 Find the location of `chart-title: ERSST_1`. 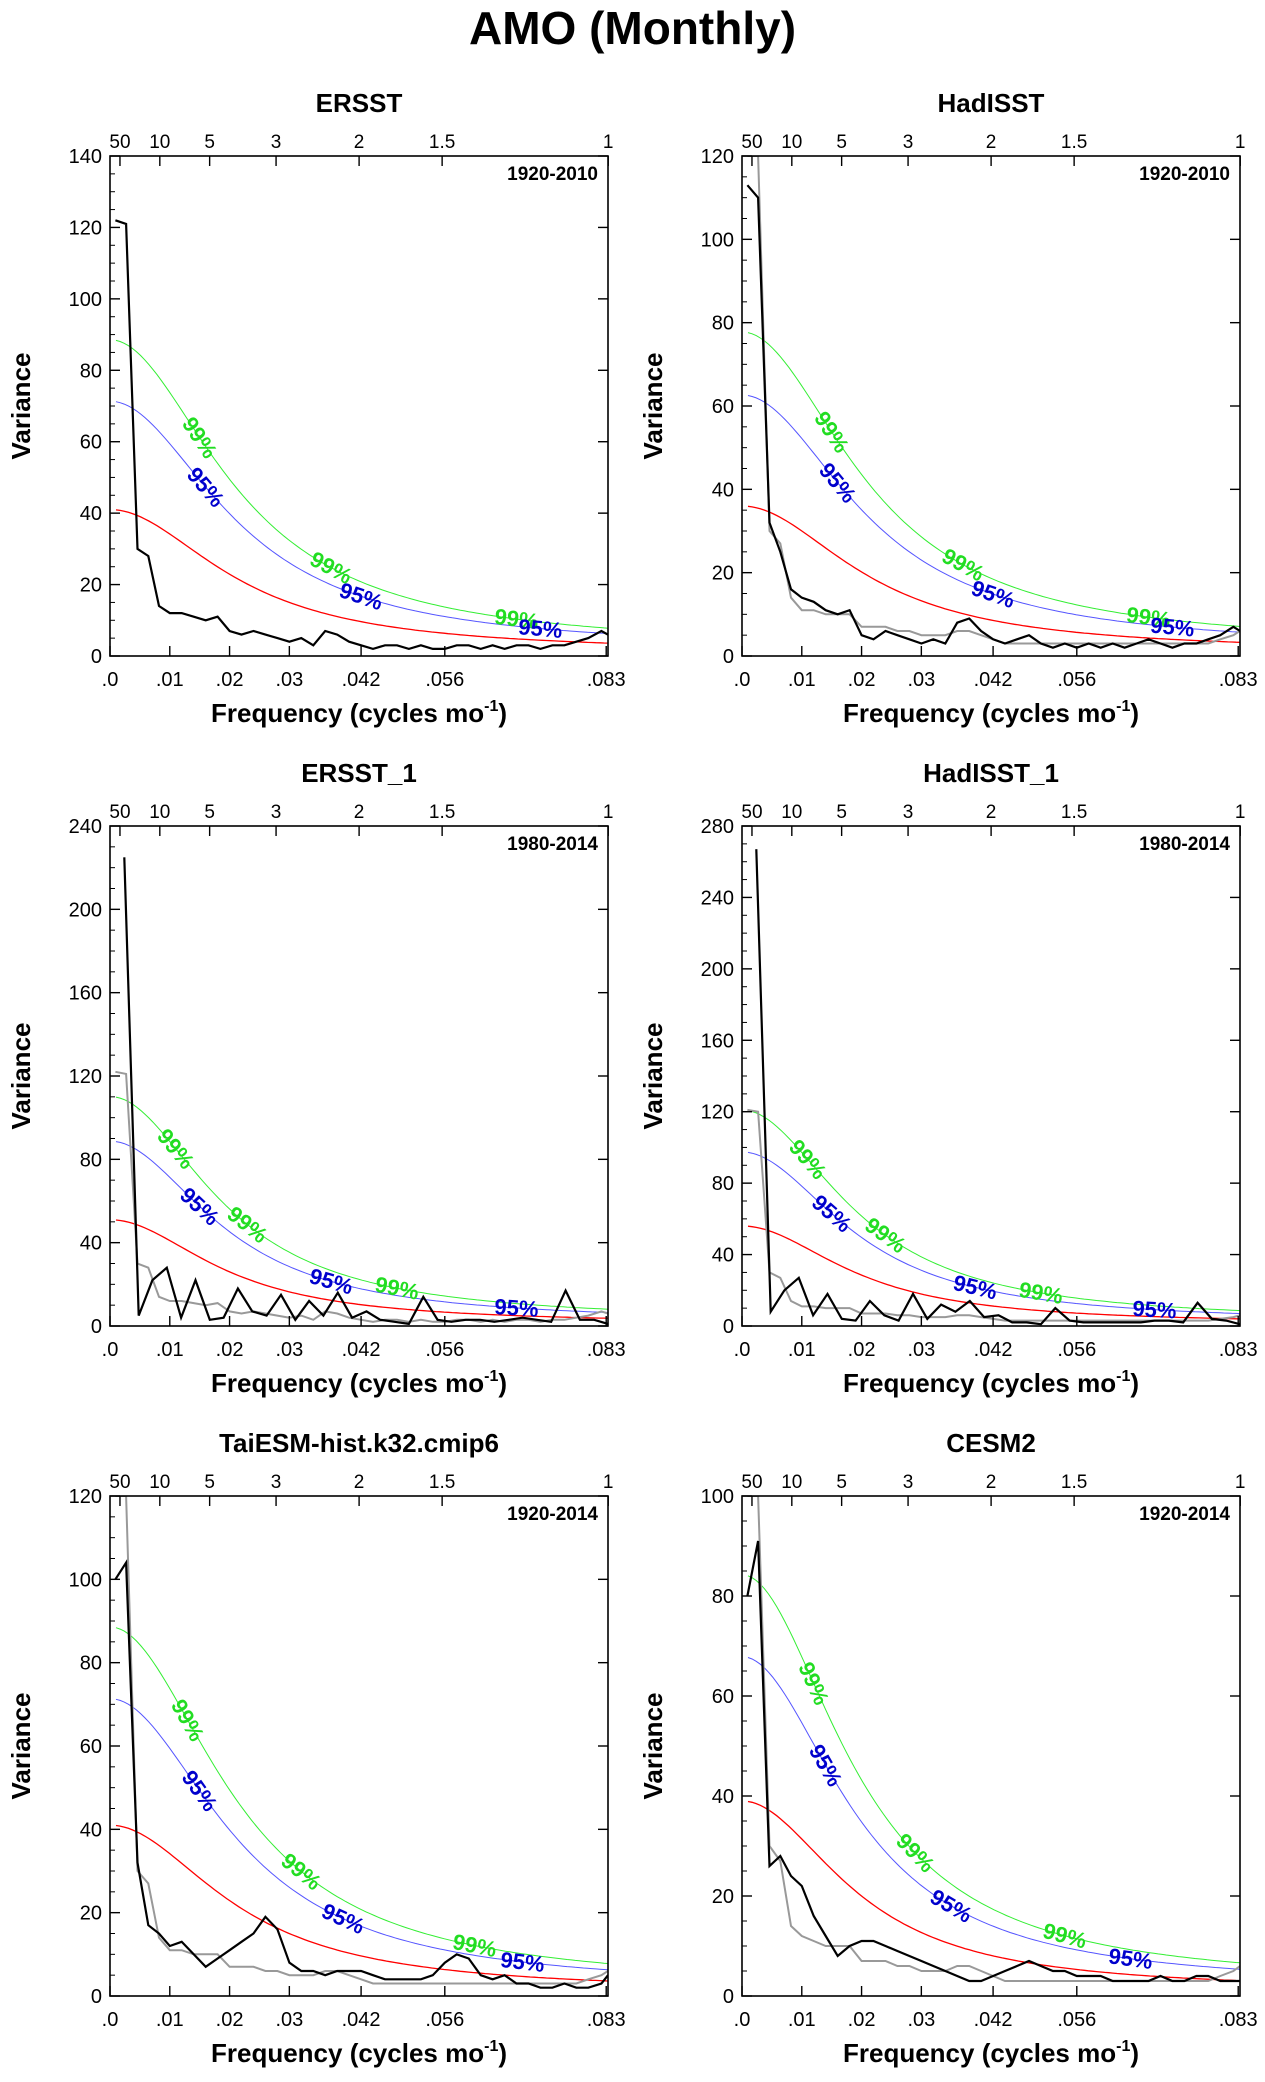

chart-title: ERSST_1 is located at coordinates (359, 773).